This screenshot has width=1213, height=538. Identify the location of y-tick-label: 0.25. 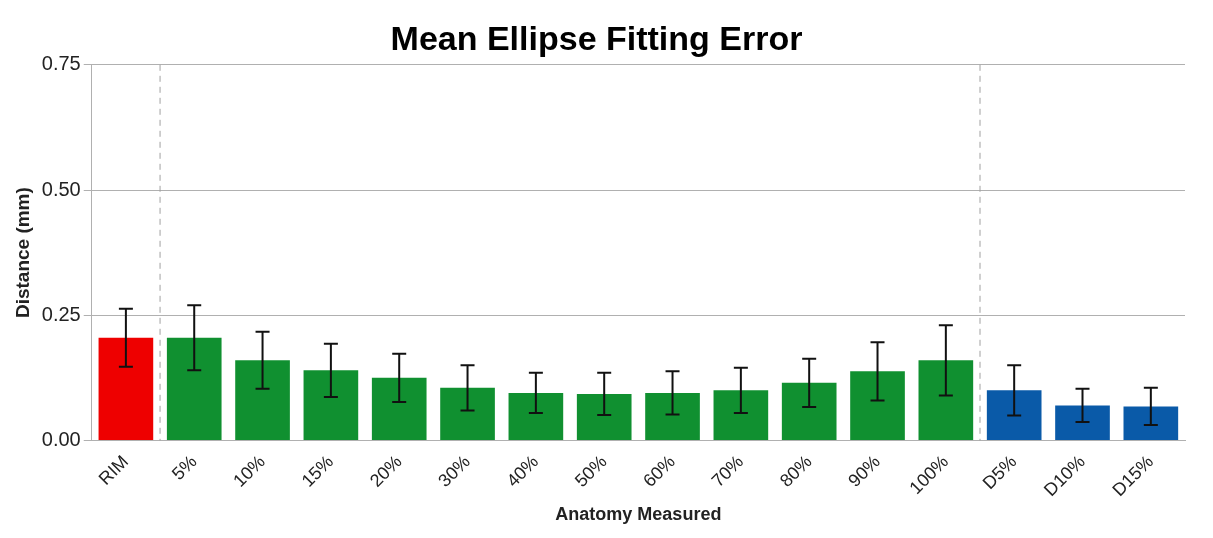
(61, 313).